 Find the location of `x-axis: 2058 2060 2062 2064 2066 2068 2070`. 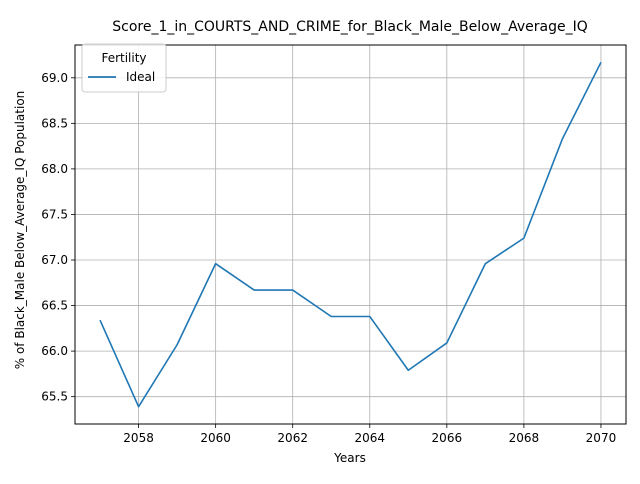

x-axis: 2058 2060 2062 2064 2066 2068 2070 is located at coordinates (369, 434).